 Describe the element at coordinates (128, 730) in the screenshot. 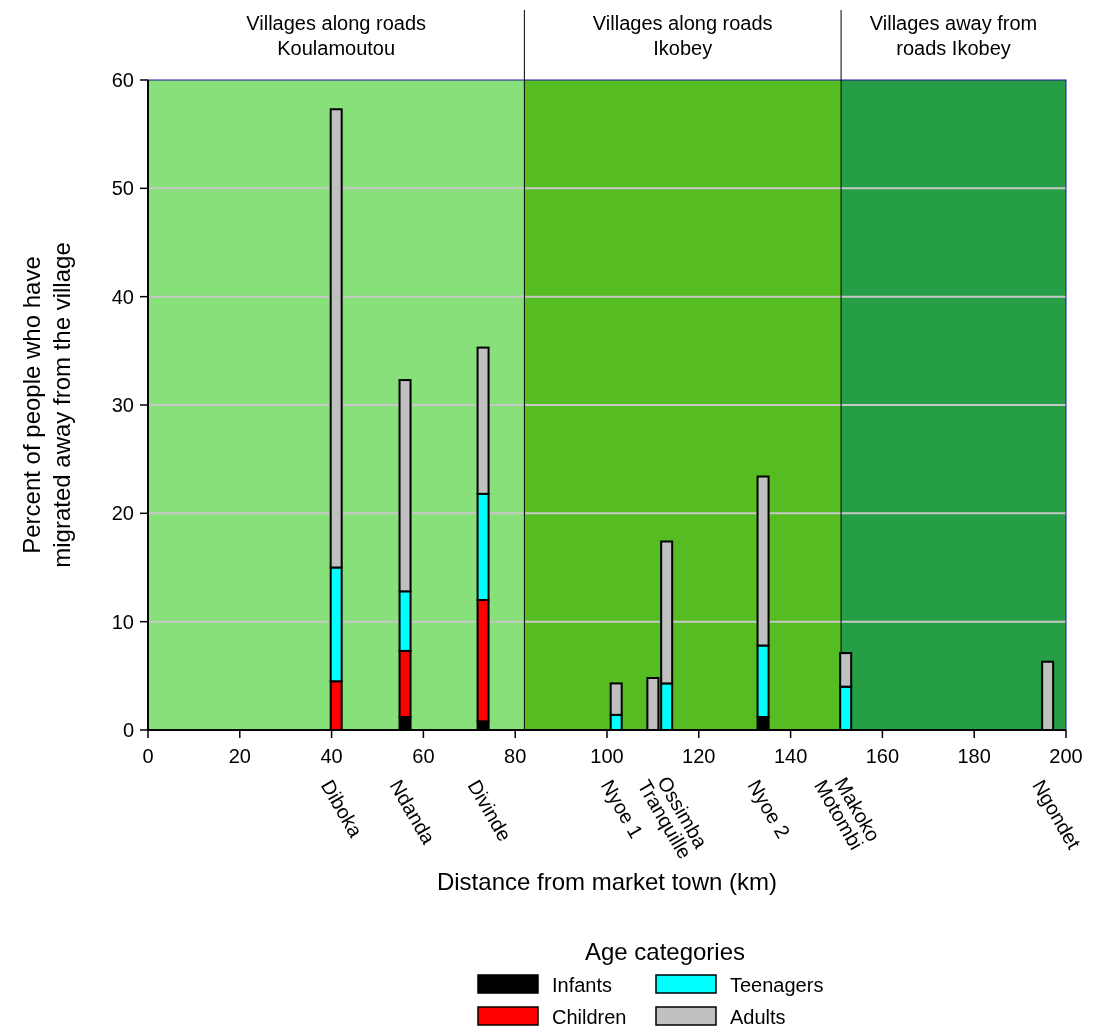

I see `y-tick-label: 0` at that location.